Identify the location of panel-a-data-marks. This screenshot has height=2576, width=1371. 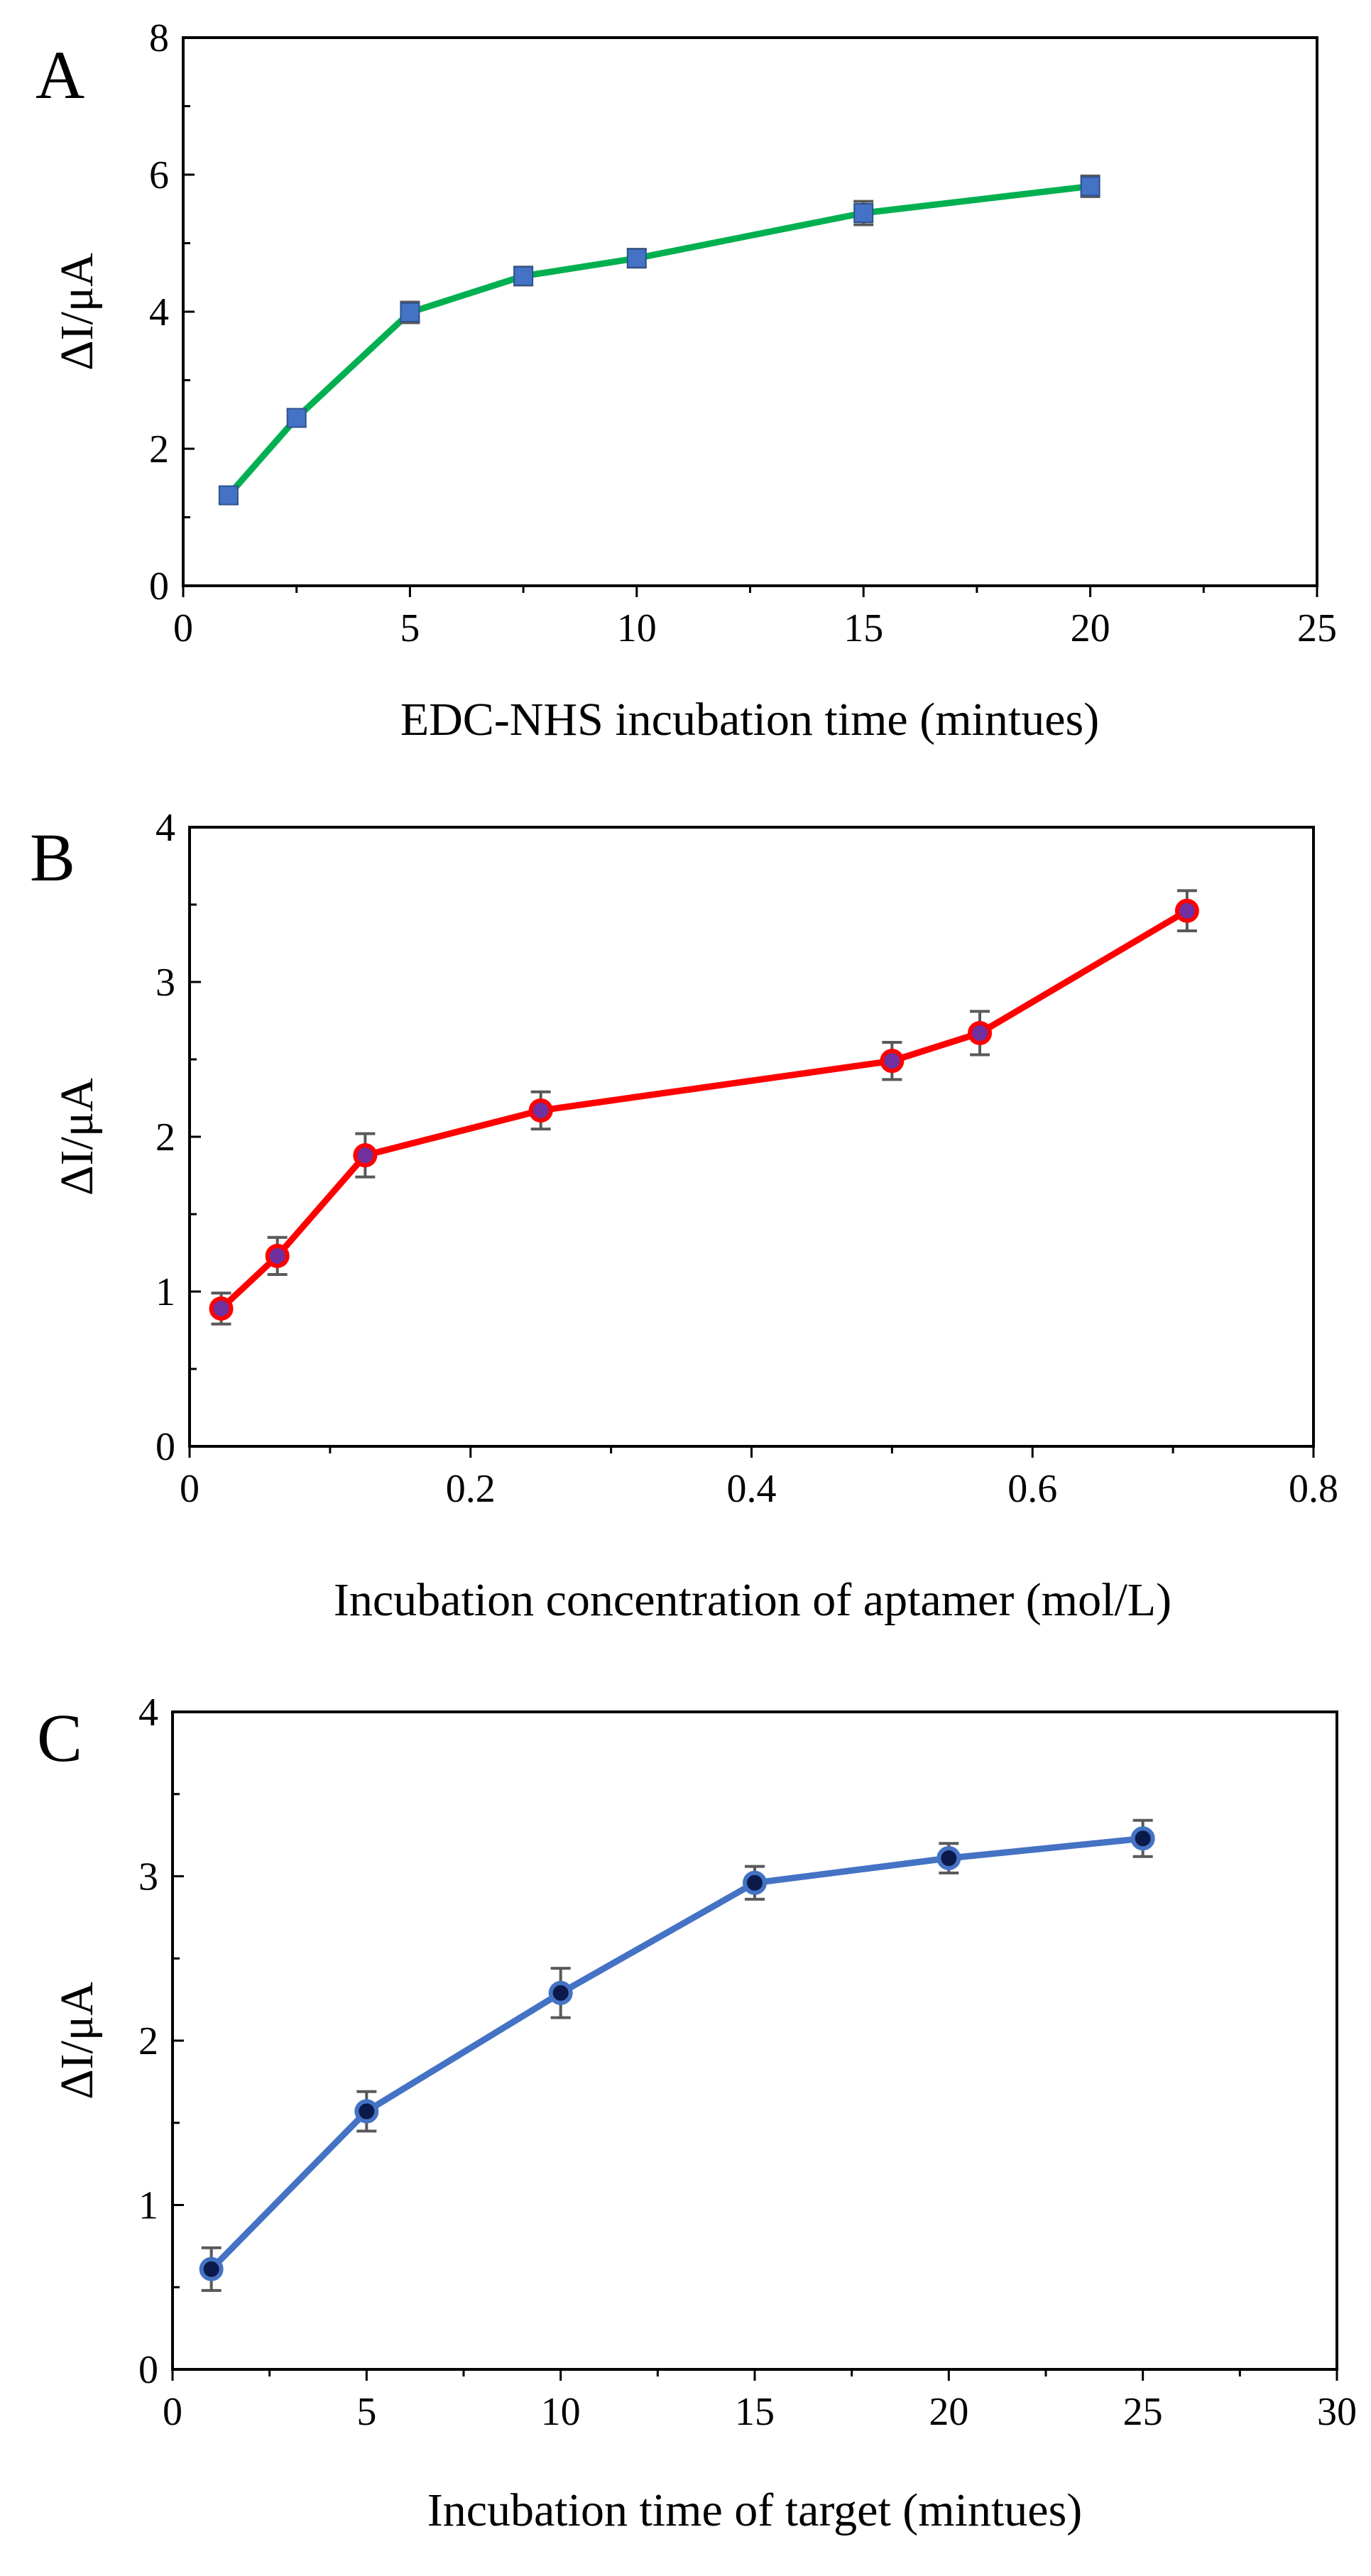
(659, 340).